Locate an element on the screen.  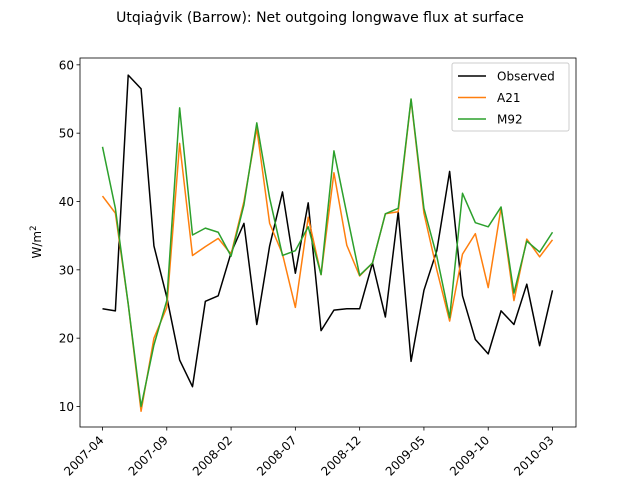
x-tick-label: 2007-09 is located at coordinates (148, 455).